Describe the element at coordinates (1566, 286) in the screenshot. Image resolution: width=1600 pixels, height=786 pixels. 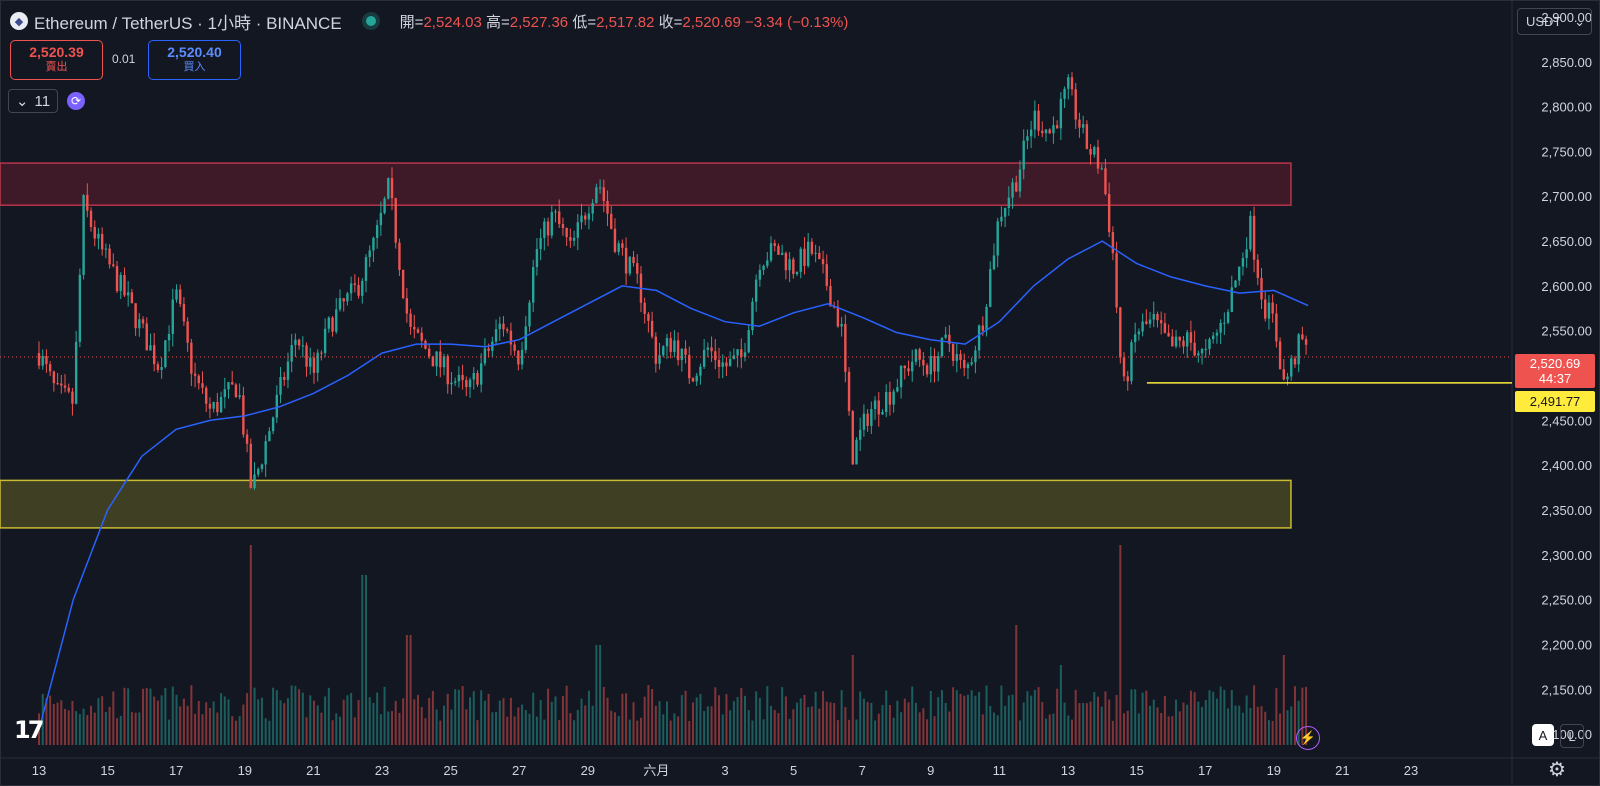
I see `price-tick-label: 2,600.00` at that location.